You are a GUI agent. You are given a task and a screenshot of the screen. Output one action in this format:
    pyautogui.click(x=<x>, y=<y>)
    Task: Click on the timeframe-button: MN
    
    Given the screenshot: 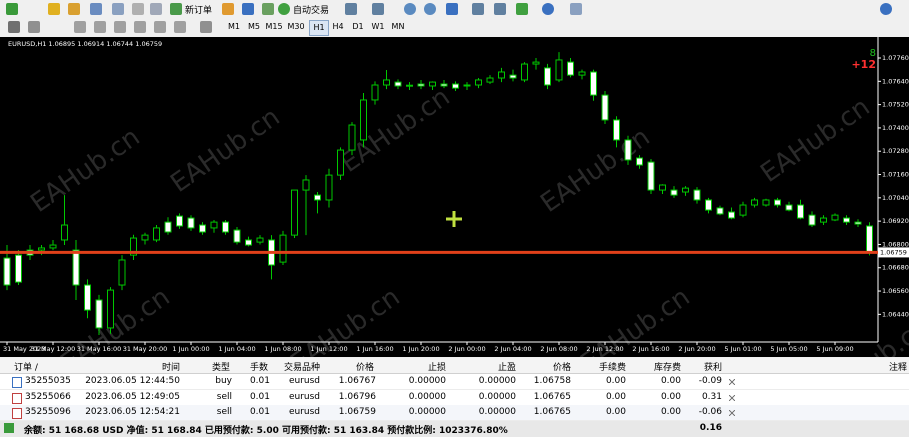 What is the action you would take?
    pyautogui.click(x=398, y=26)
    